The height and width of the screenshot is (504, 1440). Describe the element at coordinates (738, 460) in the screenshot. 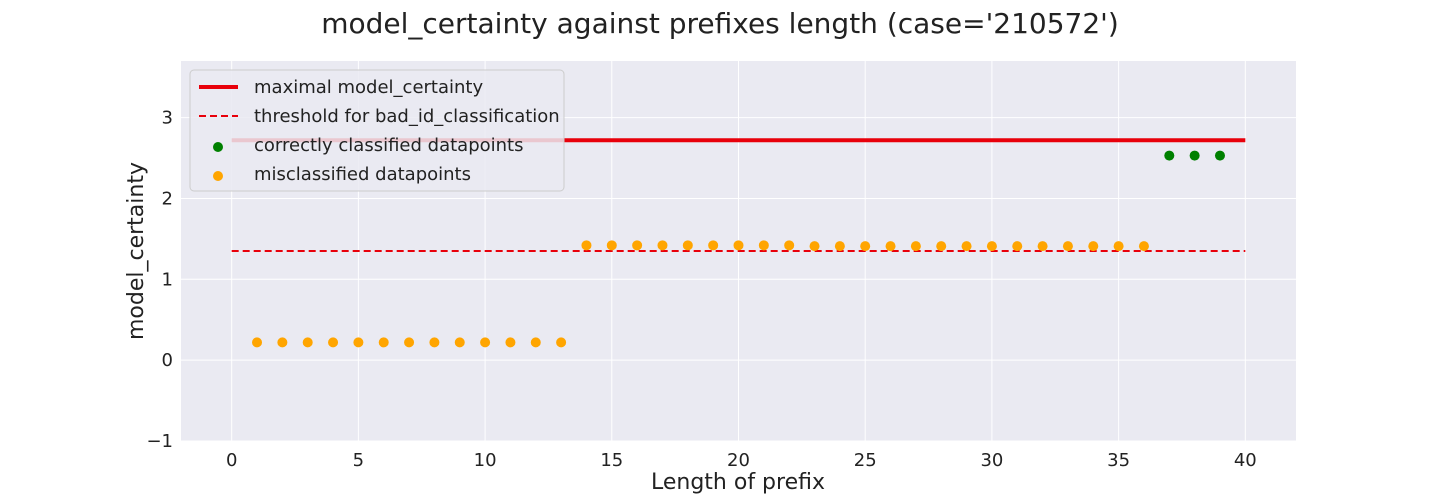

I see `x-tick-label: 20` at that location.